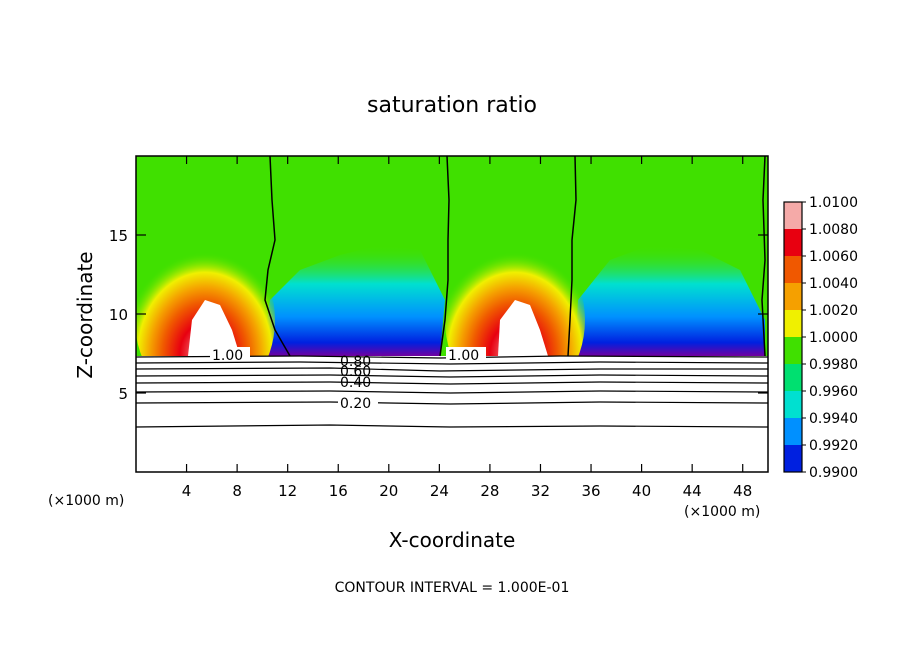  Describe the element at coordinates (833, 311) in the screenshot. I see `colorbar-label: 1.0020` at that location.